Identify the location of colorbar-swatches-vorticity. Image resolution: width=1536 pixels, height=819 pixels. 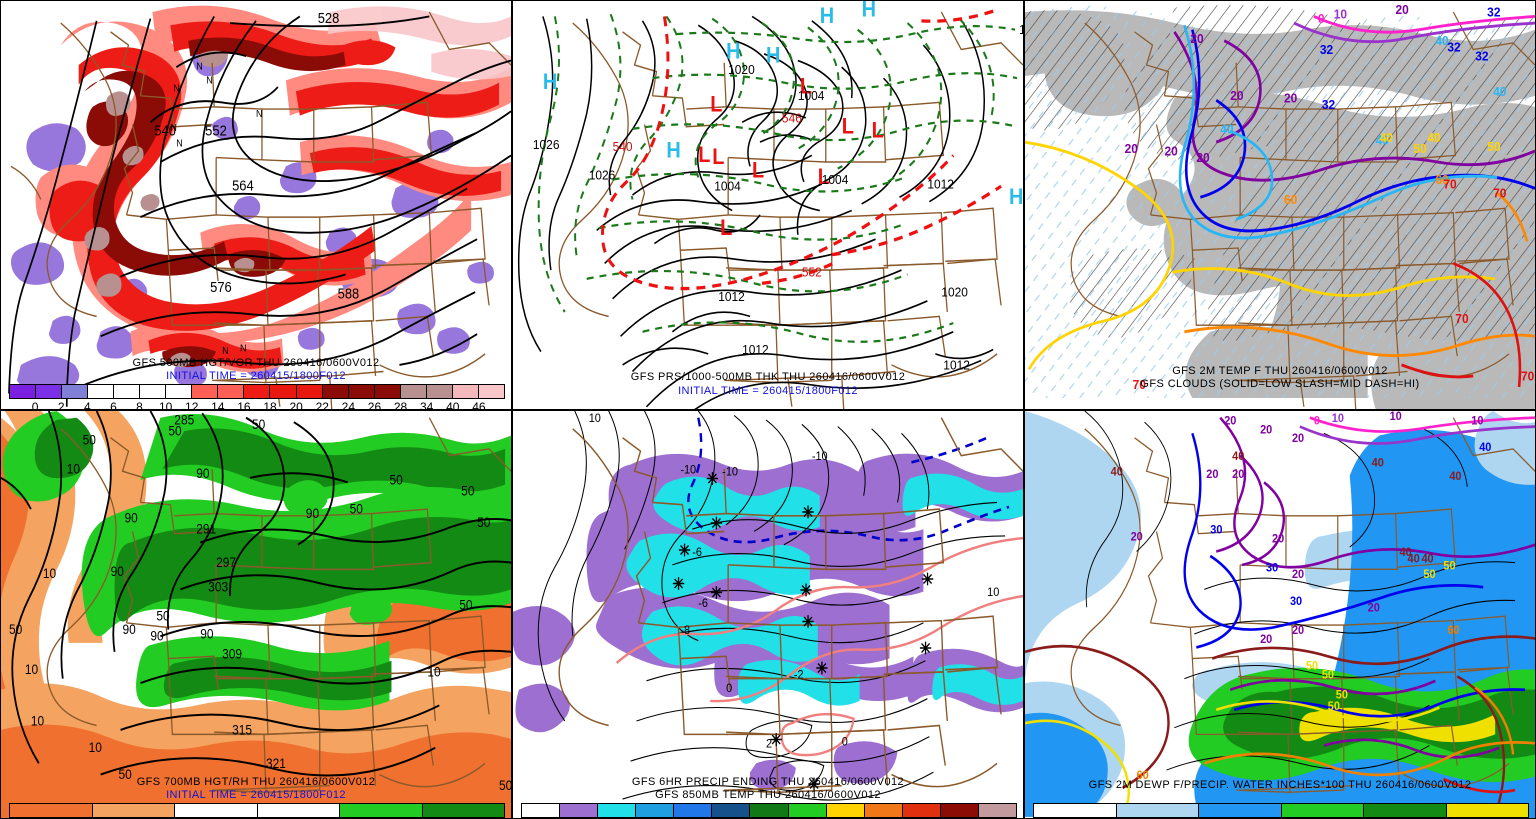
(257, 391).